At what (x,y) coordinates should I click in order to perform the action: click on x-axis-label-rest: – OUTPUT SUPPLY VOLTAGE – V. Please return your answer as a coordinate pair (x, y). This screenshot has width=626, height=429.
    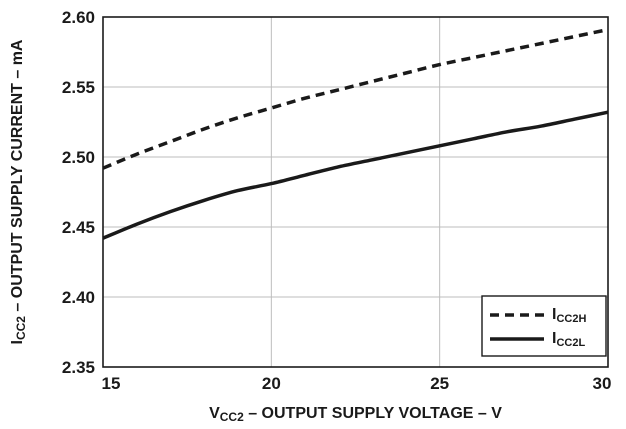
    Looking at the image, I should click on (373, 413).